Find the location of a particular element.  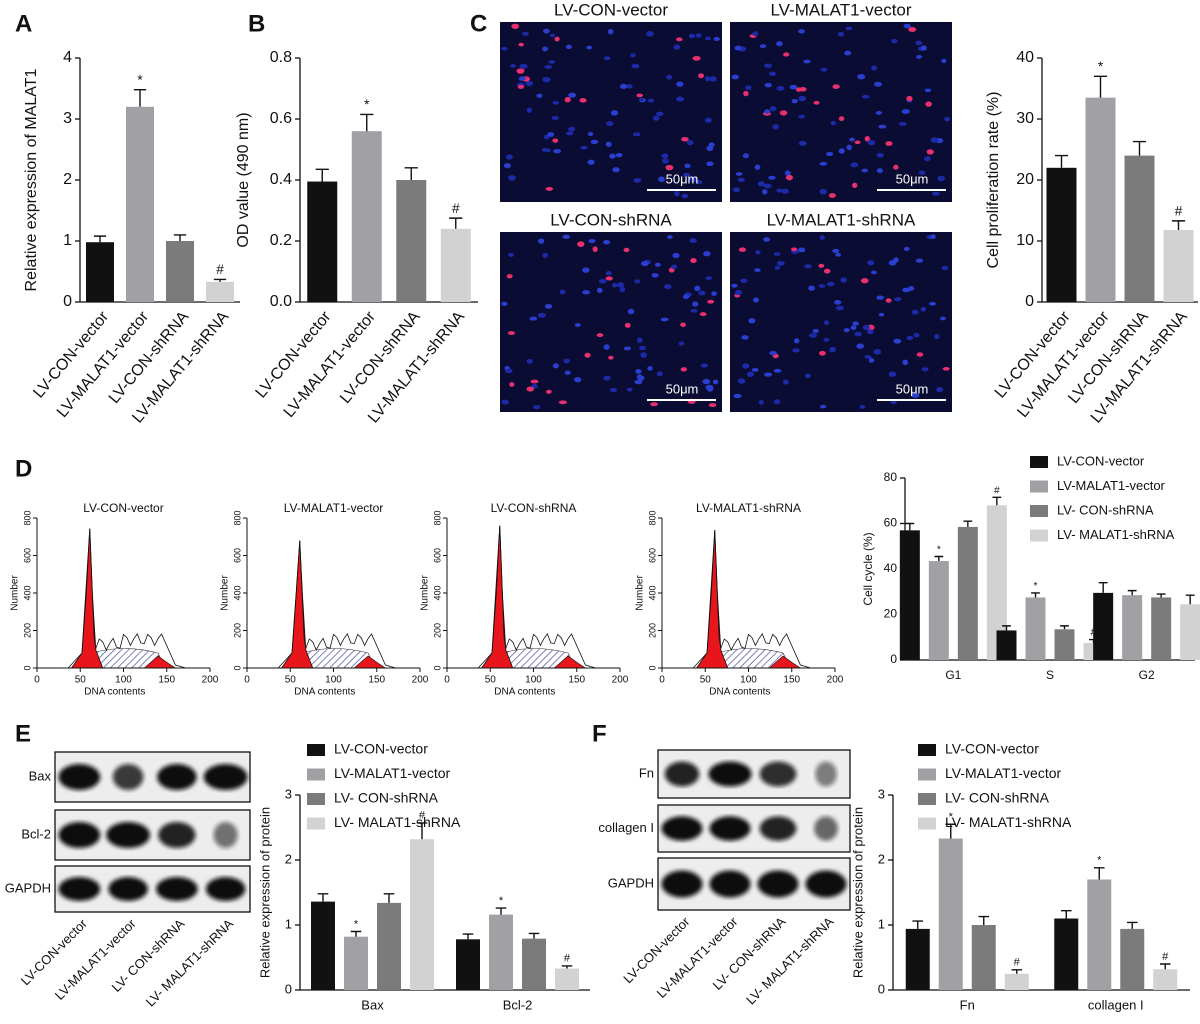

y-axis-label: Relative expression of MALAT1 is located at coordinates (31, 179).